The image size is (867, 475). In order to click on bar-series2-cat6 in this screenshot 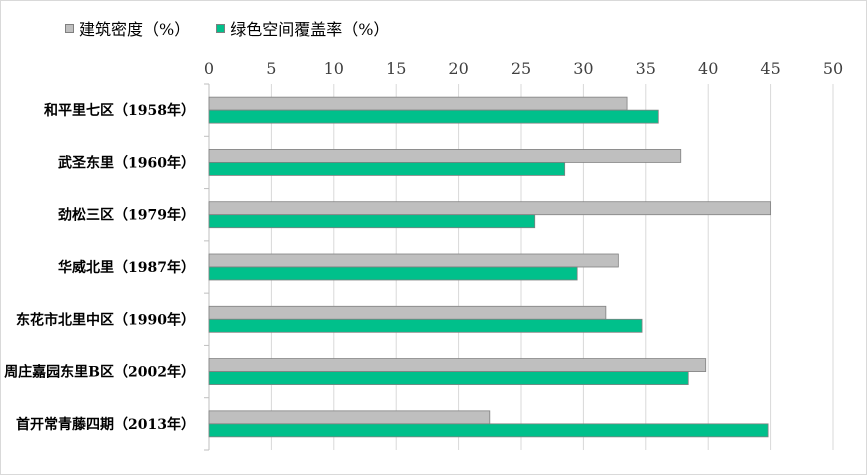, I will do `click(448, 378)`.